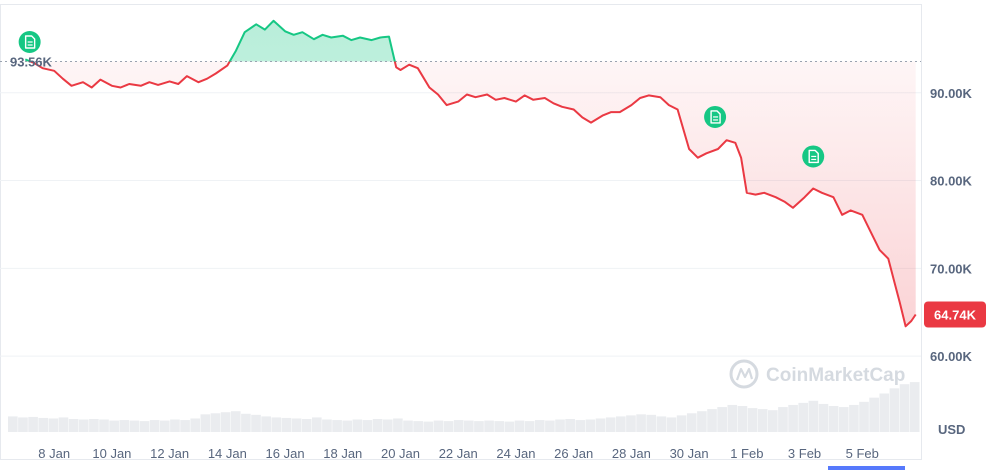  Describe the element at coordinates (862, 453) in the screenshot. I see `x-tick-label: 5 Feb` at that location.